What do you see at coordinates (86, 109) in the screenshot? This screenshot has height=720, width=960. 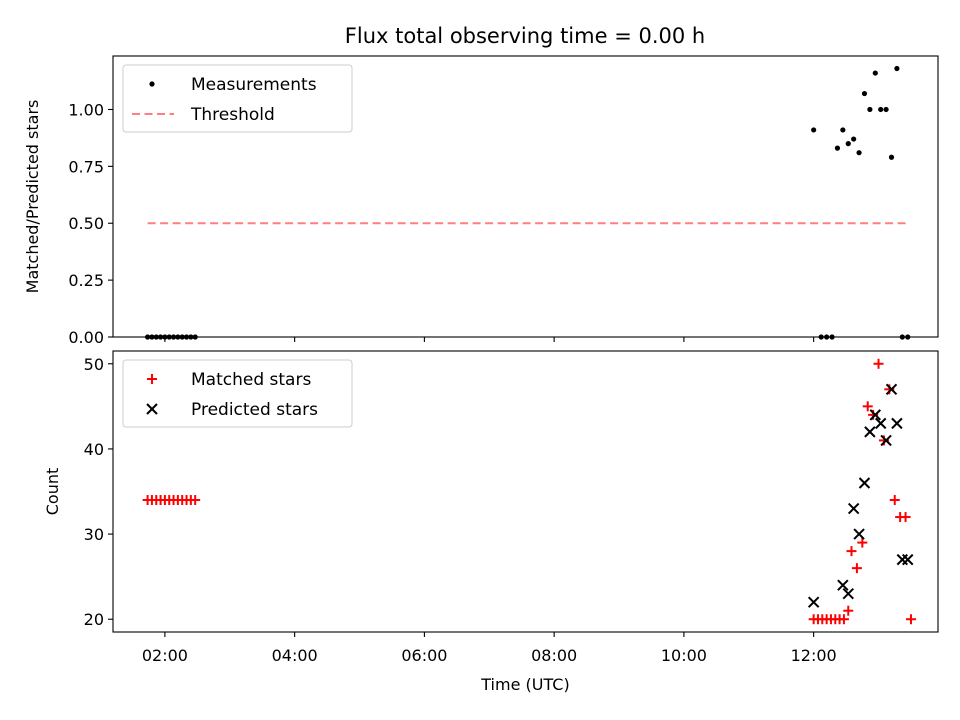 I see `y-tick-label: 1.00` at bounding box center [86, 109].